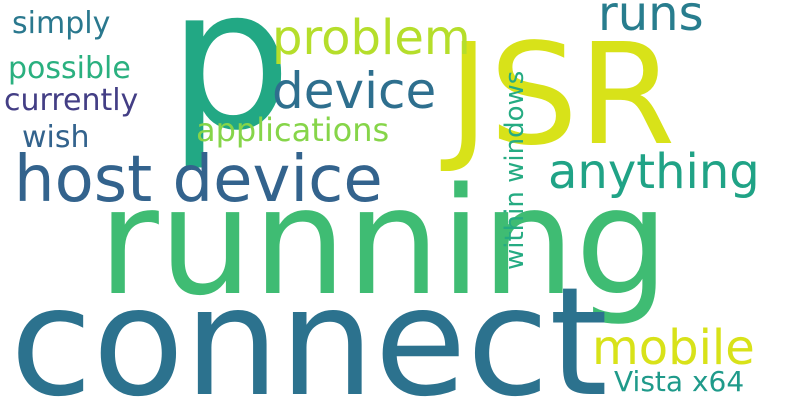  I want to click on word-host-device: host device, so click(198, 180).